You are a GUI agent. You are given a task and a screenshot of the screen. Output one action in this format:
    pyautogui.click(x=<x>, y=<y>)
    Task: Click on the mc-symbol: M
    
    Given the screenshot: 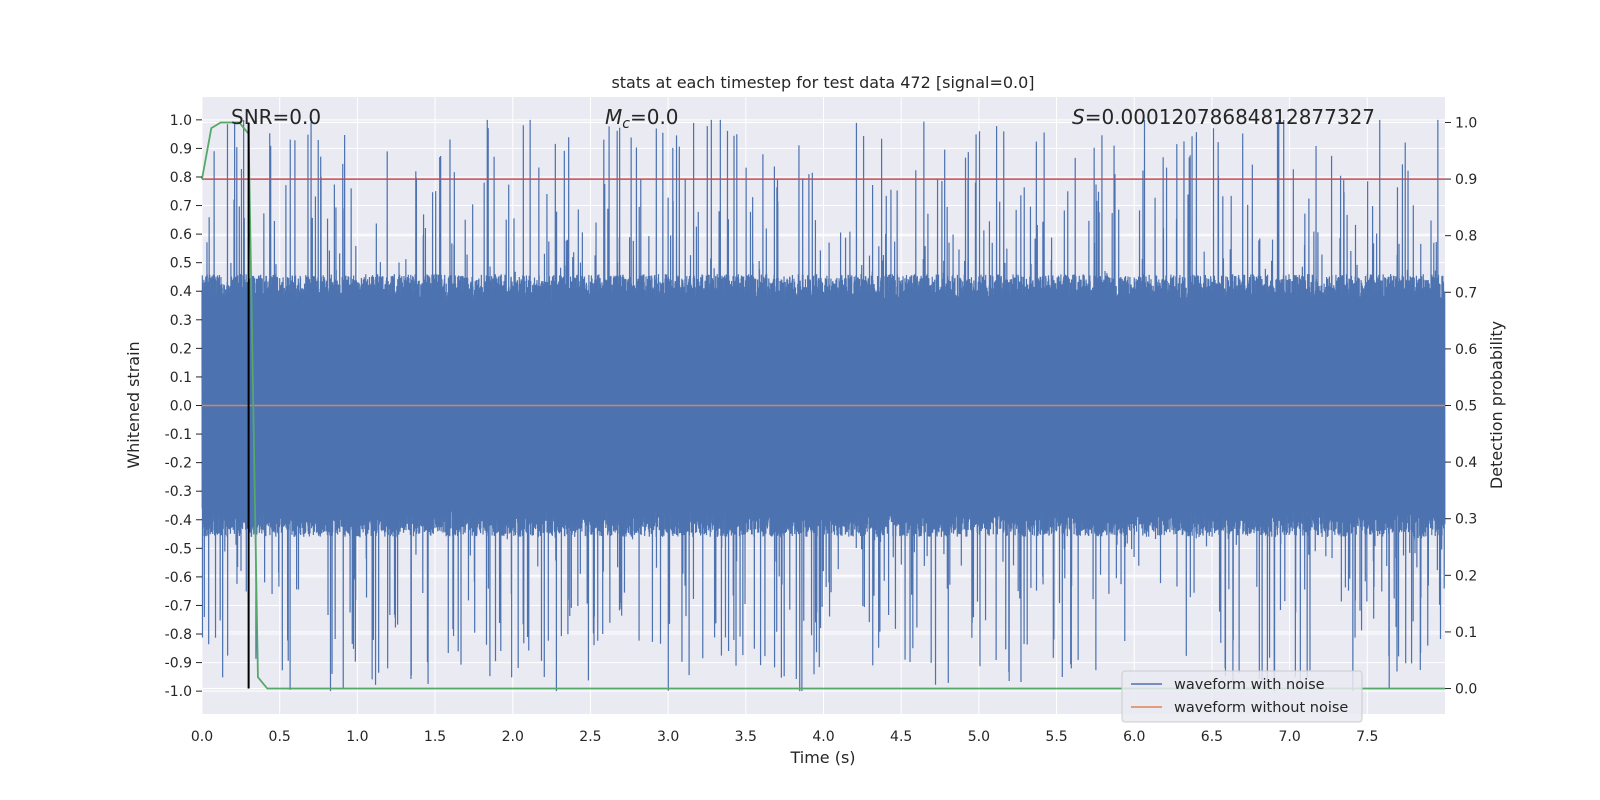 What is the action you would take?
    pyautogui.click(x=613, y=117)
    